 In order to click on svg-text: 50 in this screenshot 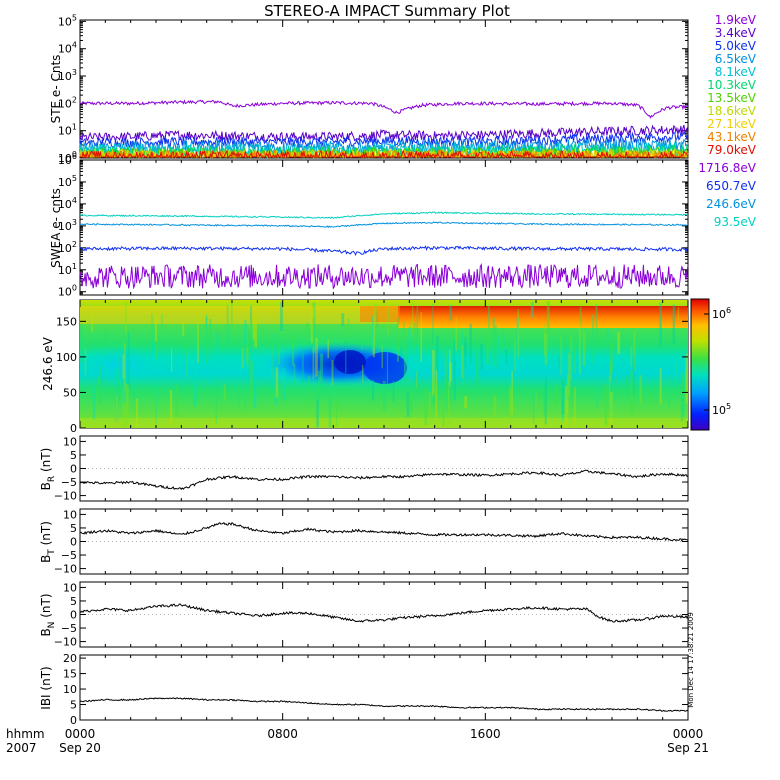, I will do `click(70, 392)`.